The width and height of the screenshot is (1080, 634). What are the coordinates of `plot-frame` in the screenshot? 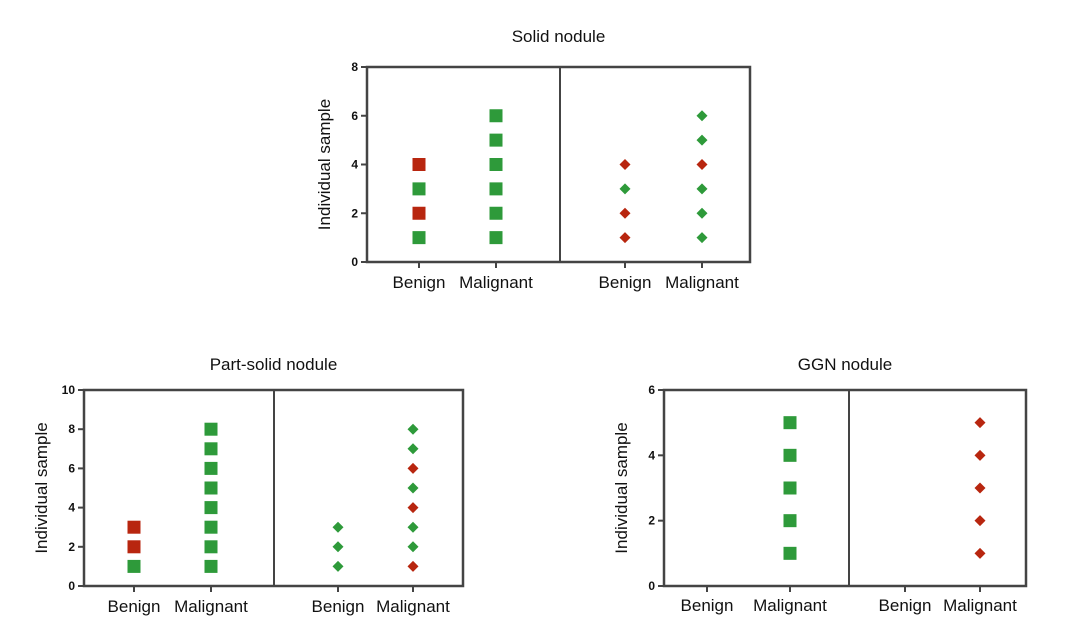 It's located at (845, 488).